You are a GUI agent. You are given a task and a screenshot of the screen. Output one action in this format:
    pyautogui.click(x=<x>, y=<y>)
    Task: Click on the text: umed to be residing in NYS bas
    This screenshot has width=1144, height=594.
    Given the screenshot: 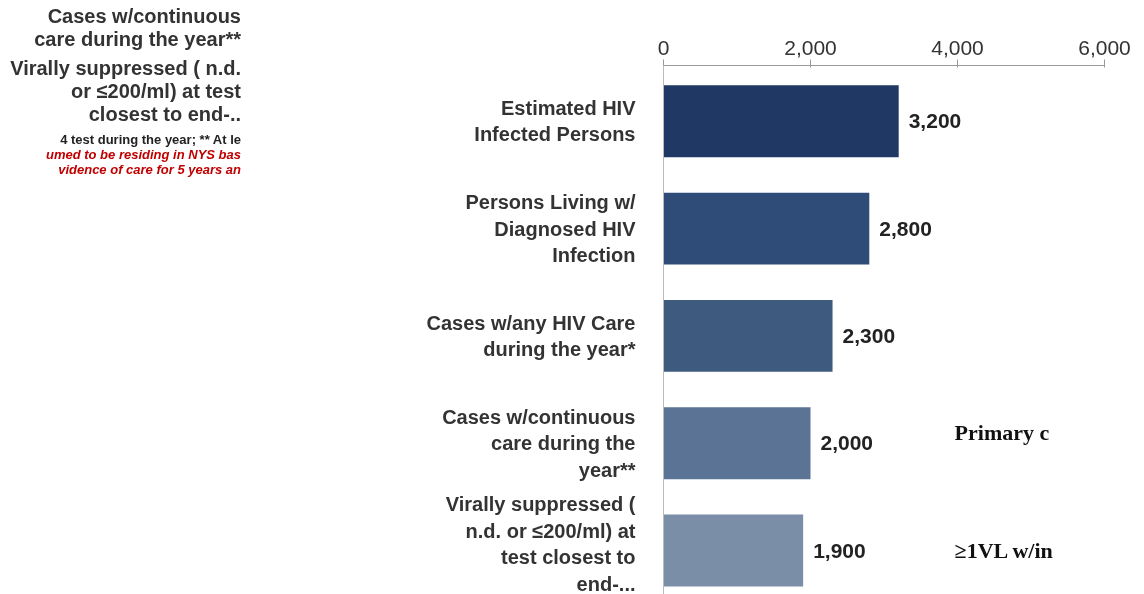 What is the action you would take?
    pyautogui.click(x=142, y=154)
    